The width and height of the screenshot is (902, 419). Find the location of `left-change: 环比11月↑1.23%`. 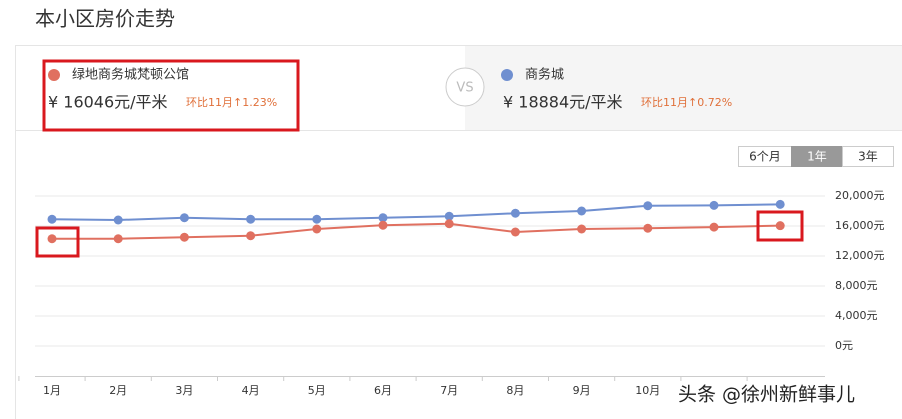

left-change: 环比11月↑1.23% is located at coordinates (231, 102).